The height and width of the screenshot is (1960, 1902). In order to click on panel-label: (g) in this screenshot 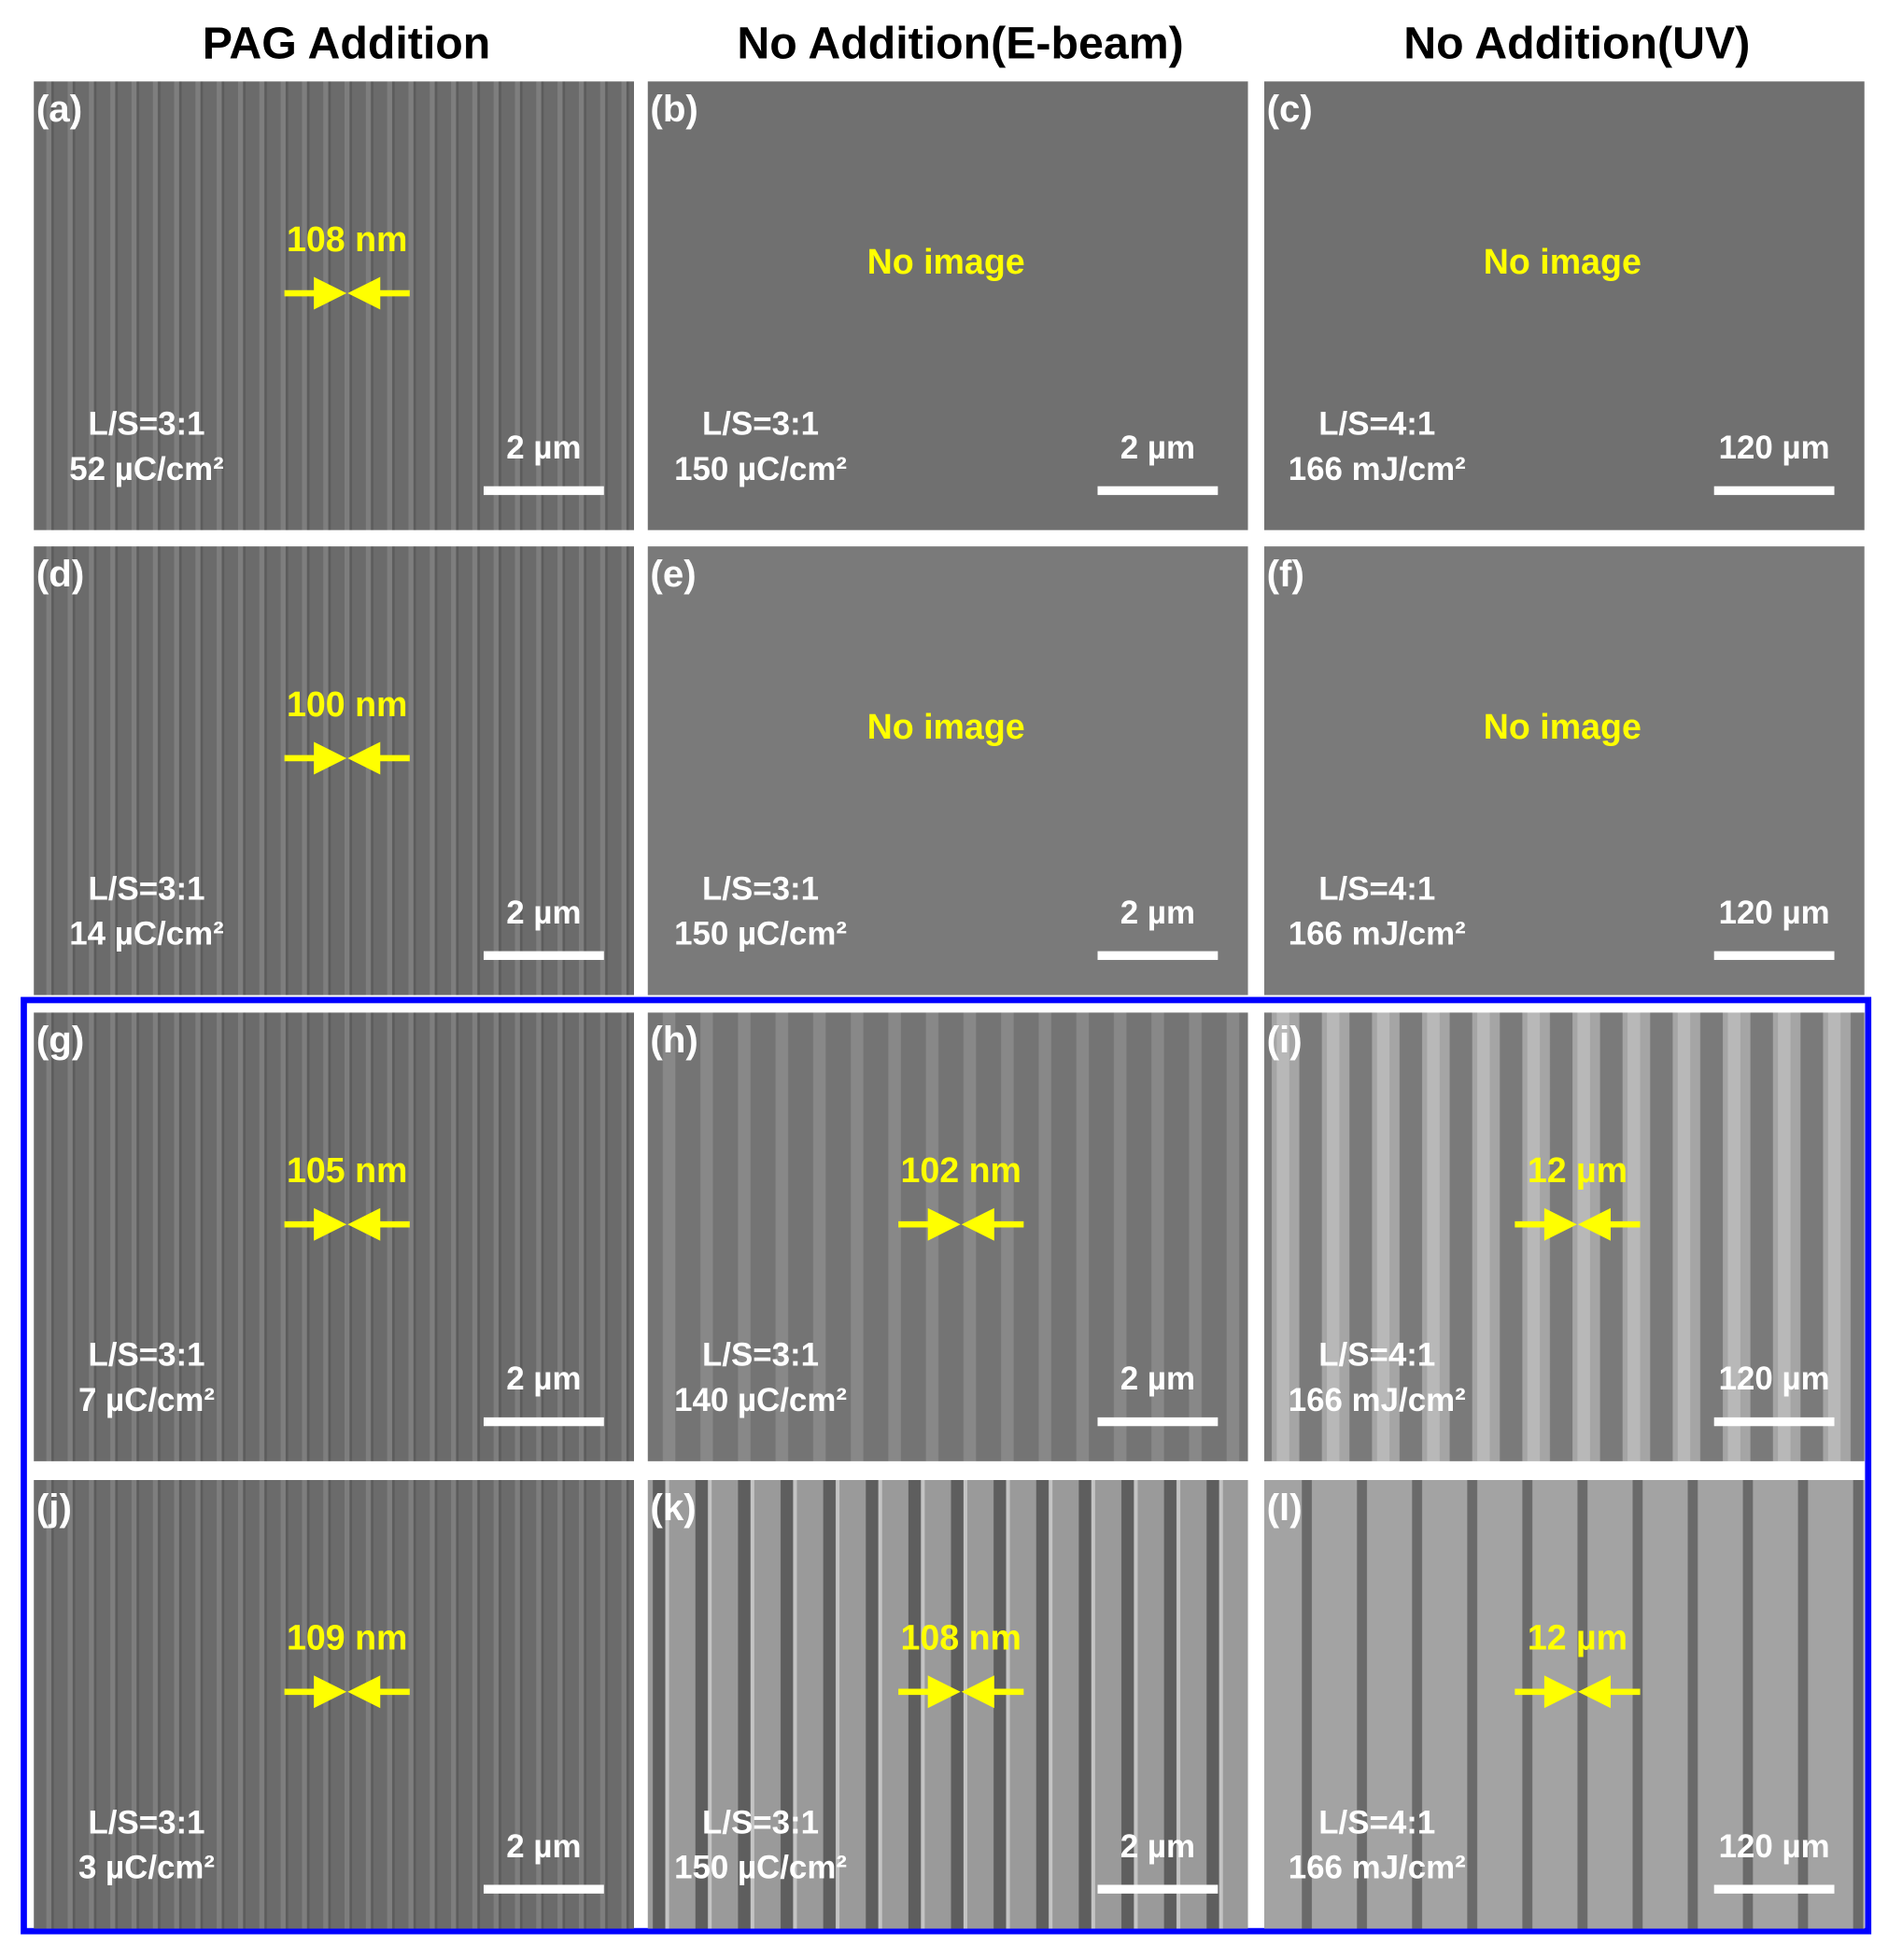, I will do `click(60, 1040)`.